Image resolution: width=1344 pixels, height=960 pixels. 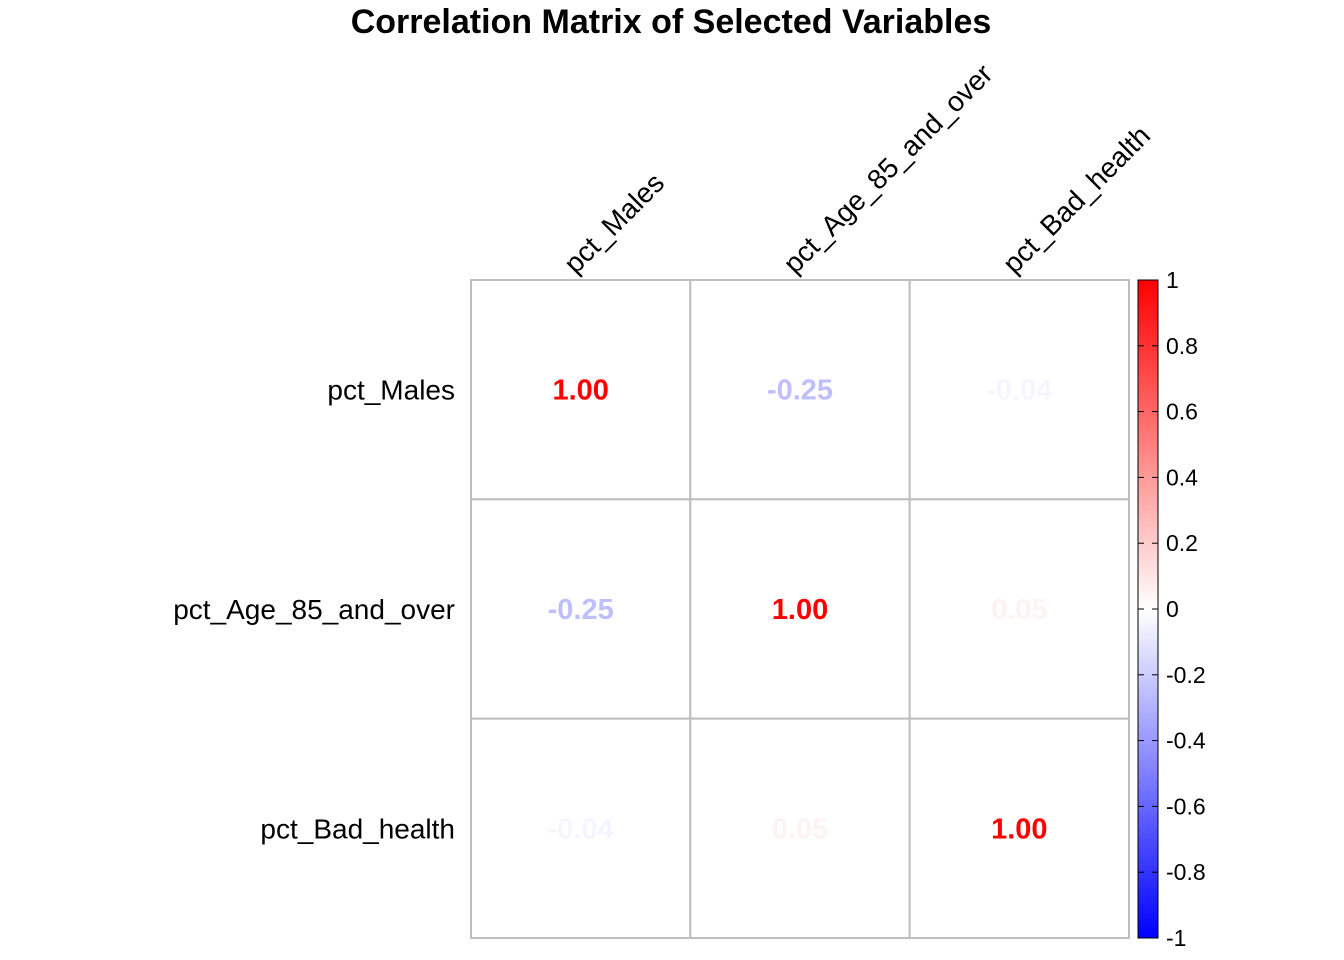 What do you see at coordinates (1186, 872) in the screenshot?
I see `legend-tick-label: -0.8` at bounding box center [1186, 872].